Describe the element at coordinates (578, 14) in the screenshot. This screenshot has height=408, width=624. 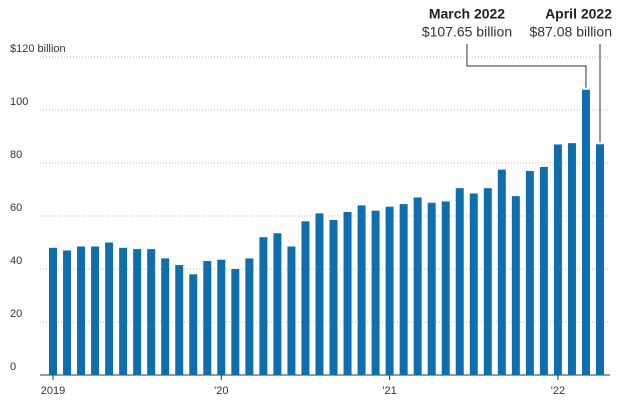
I see `callout-title: April 2022` at that location.